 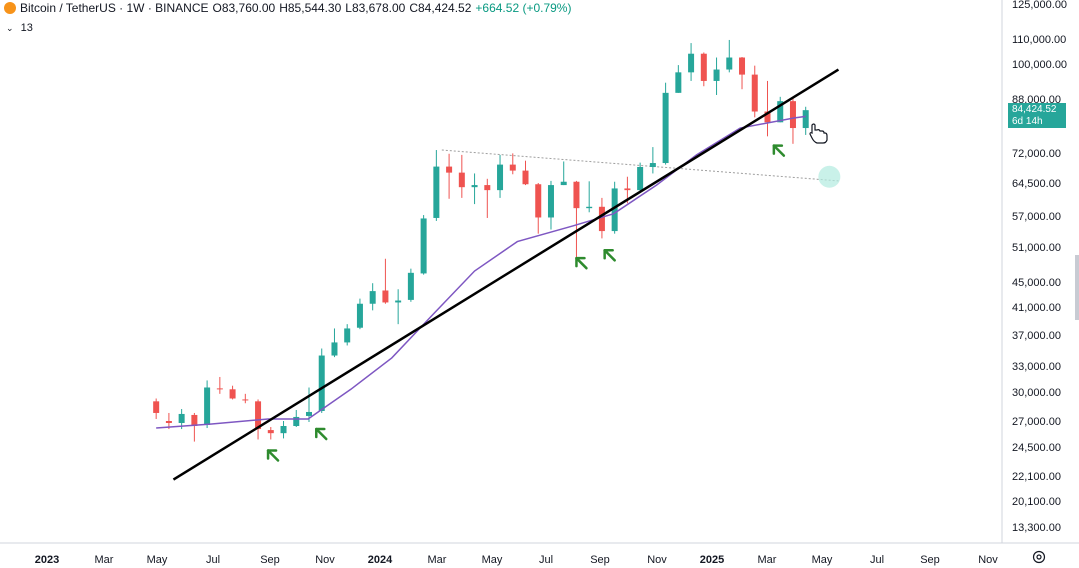 What do you see at coordinates (1036, 248) in the screenshot?
I see `price-tick-label: 51,000.00` at bounding box center [1036, 248].